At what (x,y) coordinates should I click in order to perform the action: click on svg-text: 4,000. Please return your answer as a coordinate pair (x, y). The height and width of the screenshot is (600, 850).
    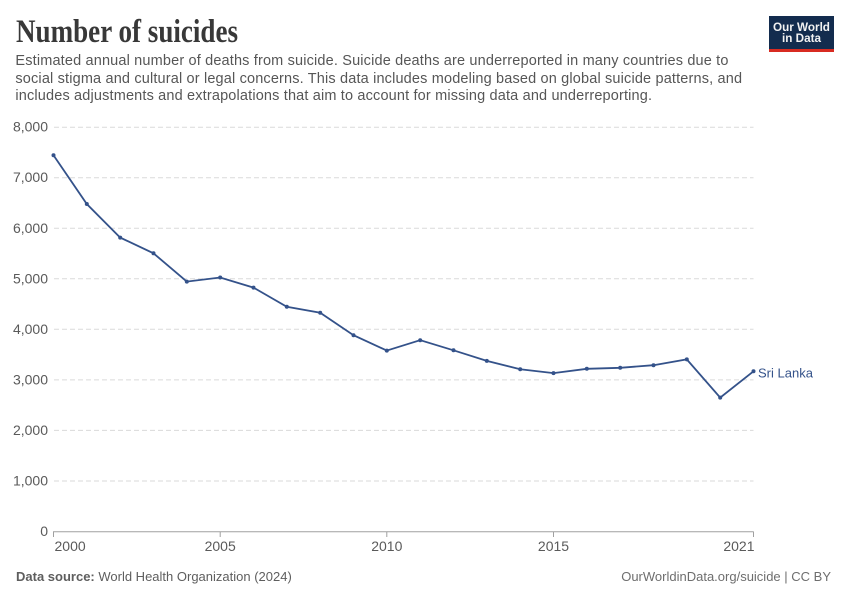
    Looking at the image, I should click on (30, 329).